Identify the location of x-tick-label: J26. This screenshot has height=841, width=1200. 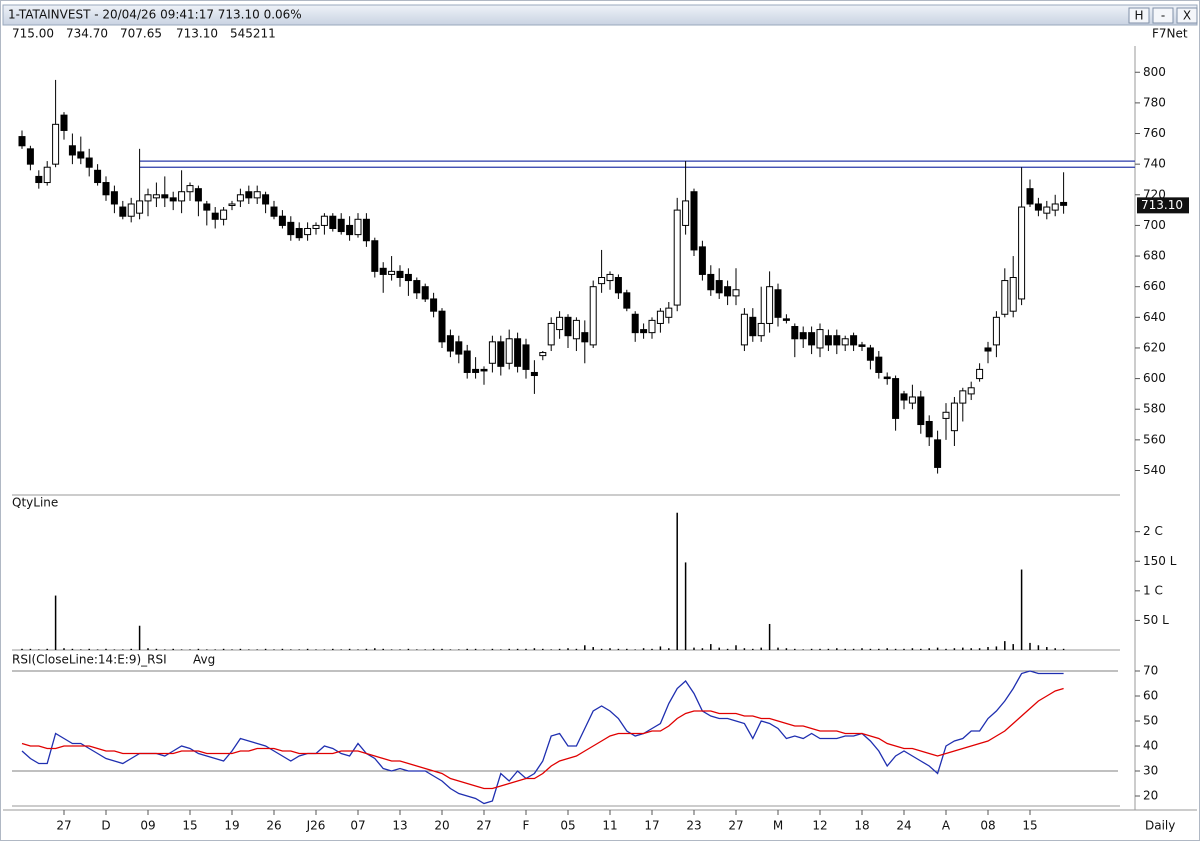
(316, 826).